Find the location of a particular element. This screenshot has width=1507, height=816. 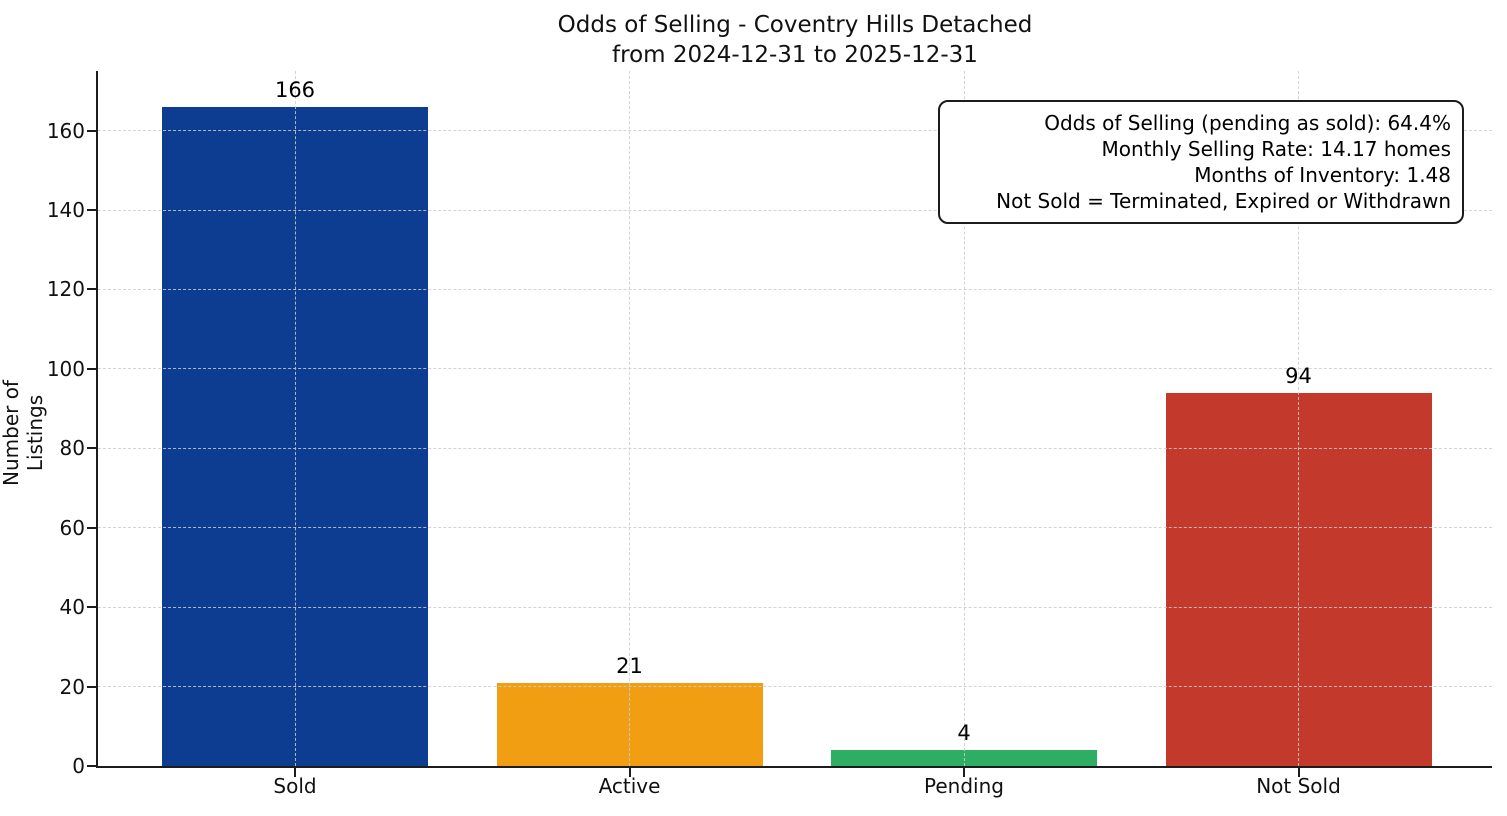

bar-value-not-sold: 94 is located at coordinates (1298, 375).